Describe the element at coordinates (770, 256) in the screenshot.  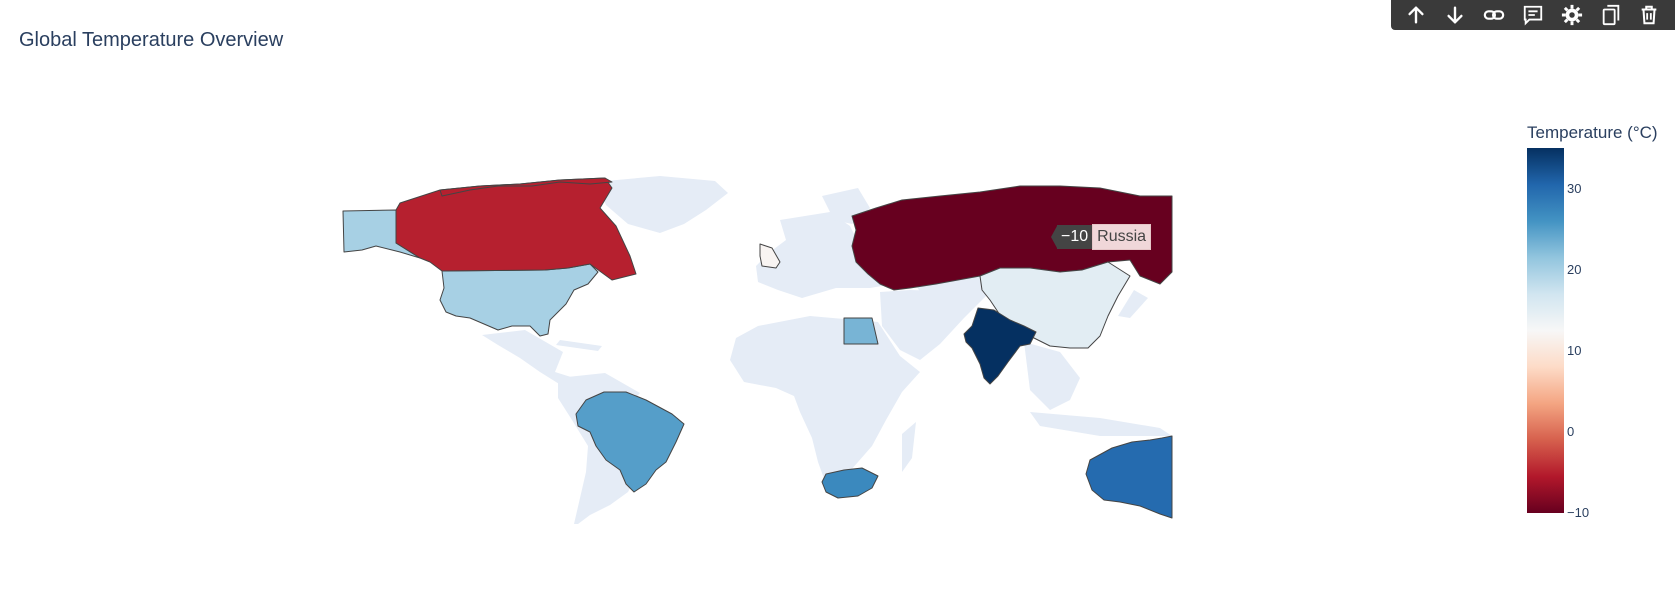
I see `country-united-kingdom` at that location.